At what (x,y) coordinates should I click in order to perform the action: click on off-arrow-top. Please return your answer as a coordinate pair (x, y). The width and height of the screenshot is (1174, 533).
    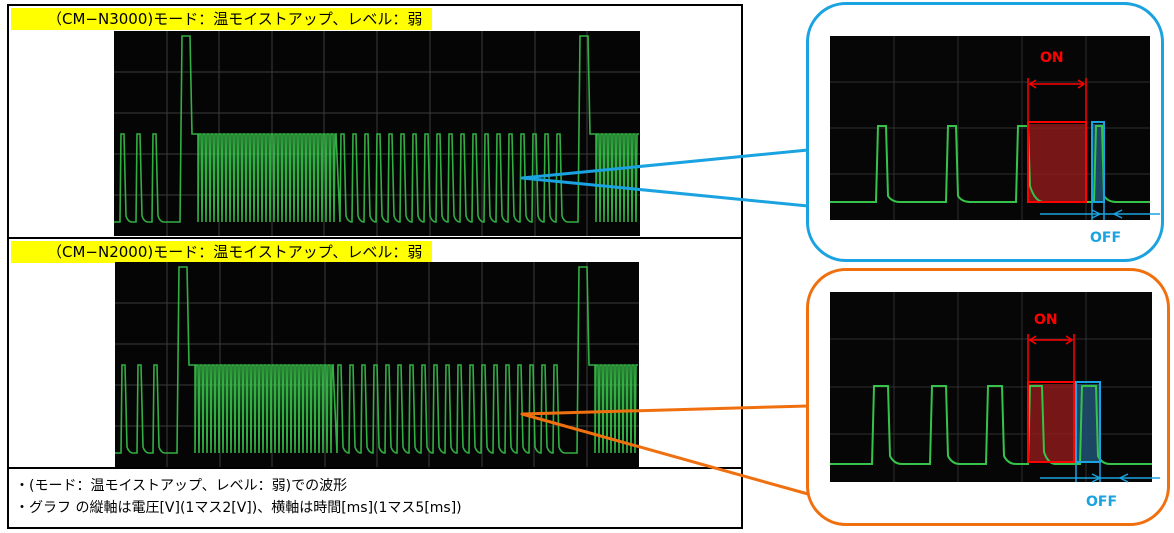
    Looking at the image, I should click on (1100, 214).